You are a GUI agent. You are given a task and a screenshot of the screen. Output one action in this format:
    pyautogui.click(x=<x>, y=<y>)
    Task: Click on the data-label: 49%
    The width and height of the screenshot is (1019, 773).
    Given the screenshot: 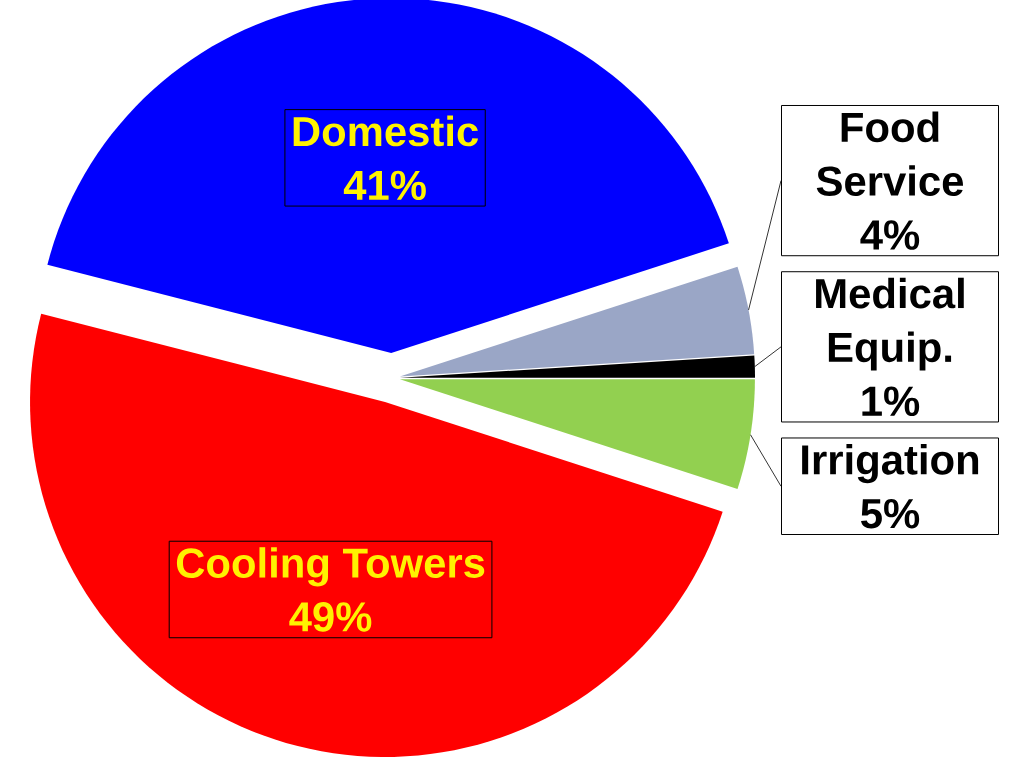 What is the action you would take?
    pyautogui.click(x=330, y=617)
    